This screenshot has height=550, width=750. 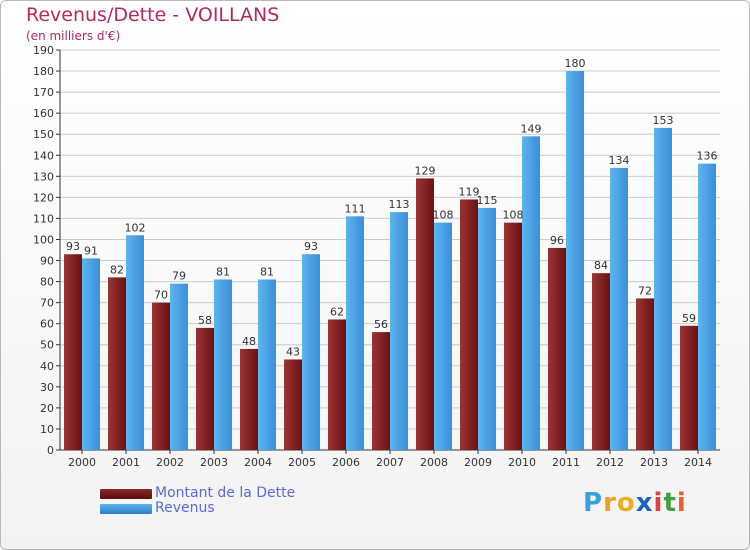 I want to click on bar-debt-2005, so click(x=293, y=404).